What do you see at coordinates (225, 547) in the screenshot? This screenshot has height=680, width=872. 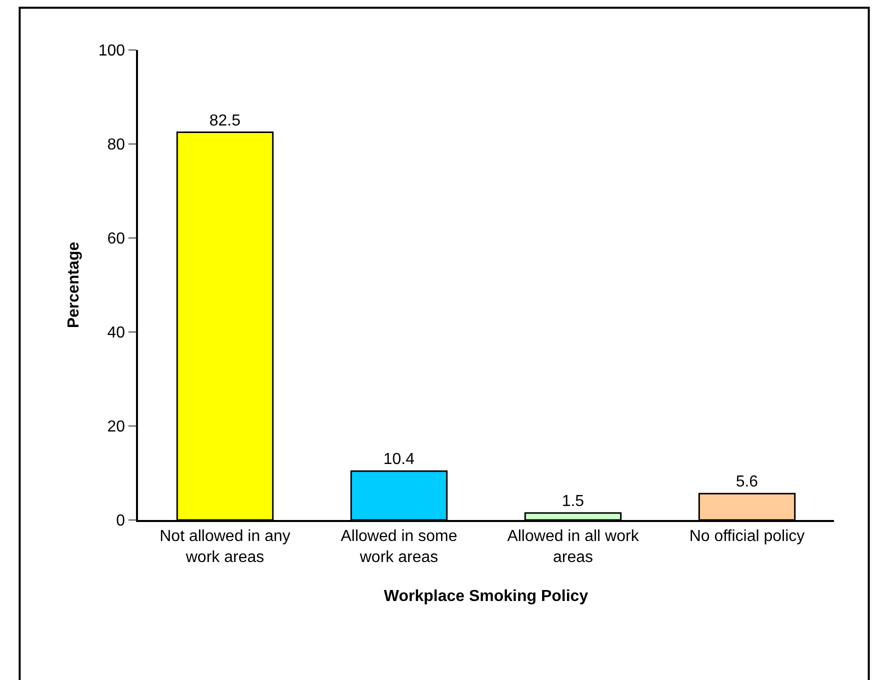 I see `x-tick-label: Not allowed in any work areas` at bounding box center [225, 547].